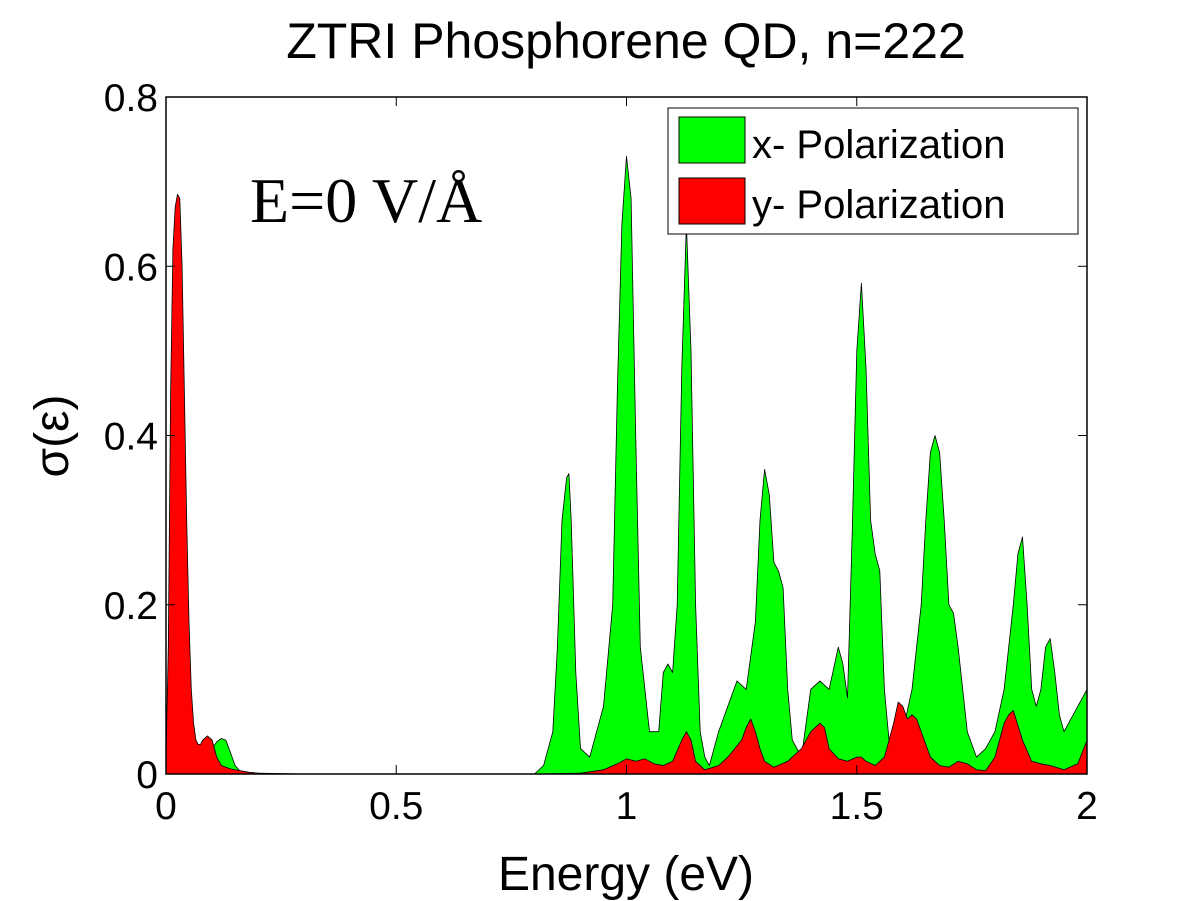 The image size is (1201, 901). What do you see at coordinates (1087, 806) in the screenshot?
I see `x-tick-label: 2` at bounding box center [1087, 806].